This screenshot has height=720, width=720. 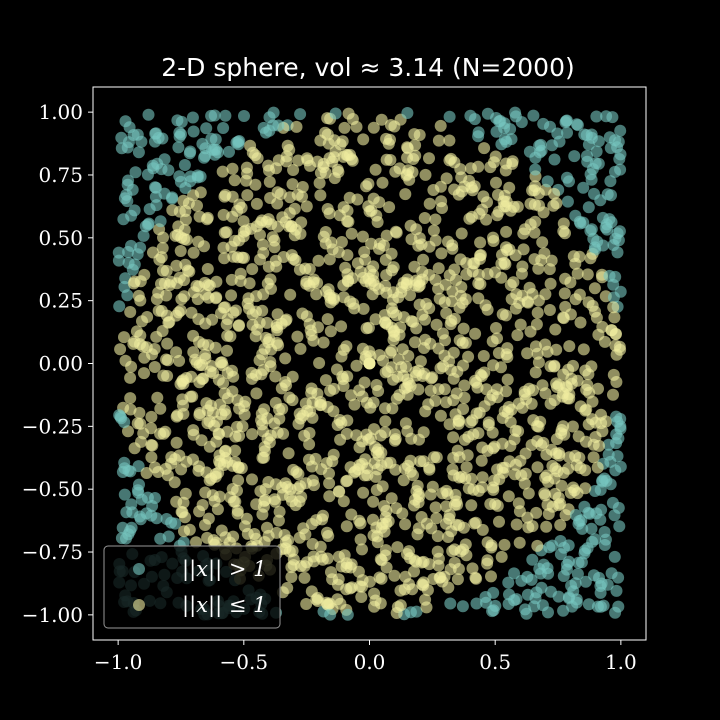 What do you see at coordinates (224, 569) in the screenshot?
I see `legend-label-outside: ||x|| > 1` at bounding box center [224, 569].